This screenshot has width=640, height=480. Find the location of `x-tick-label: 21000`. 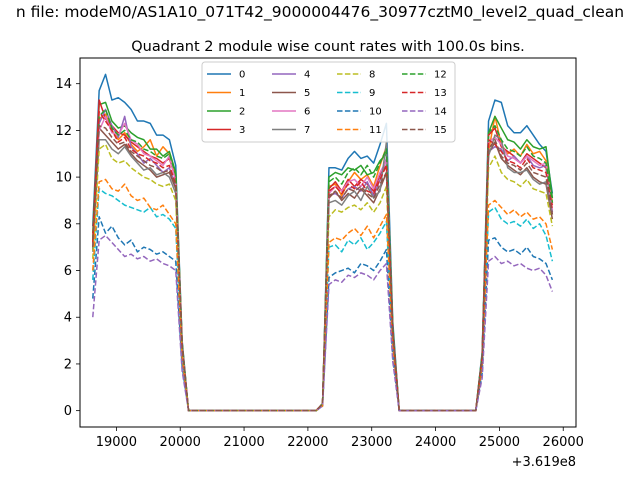

x-tick-label: 21000 is located at coordinates (243, 442).